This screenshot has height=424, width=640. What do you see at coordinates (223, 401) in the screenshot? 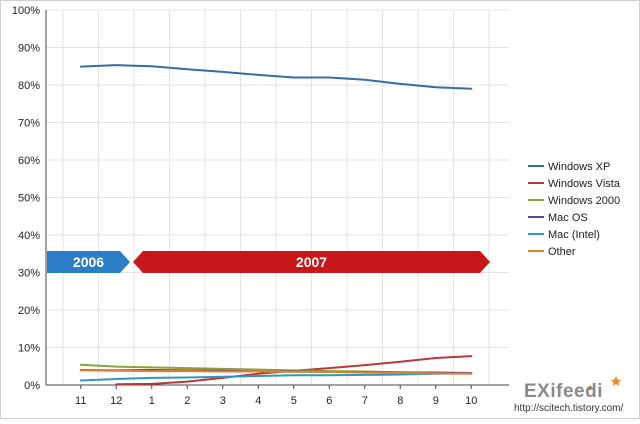
I see `x-tick-label: 3` at bounding box center [223, 401].